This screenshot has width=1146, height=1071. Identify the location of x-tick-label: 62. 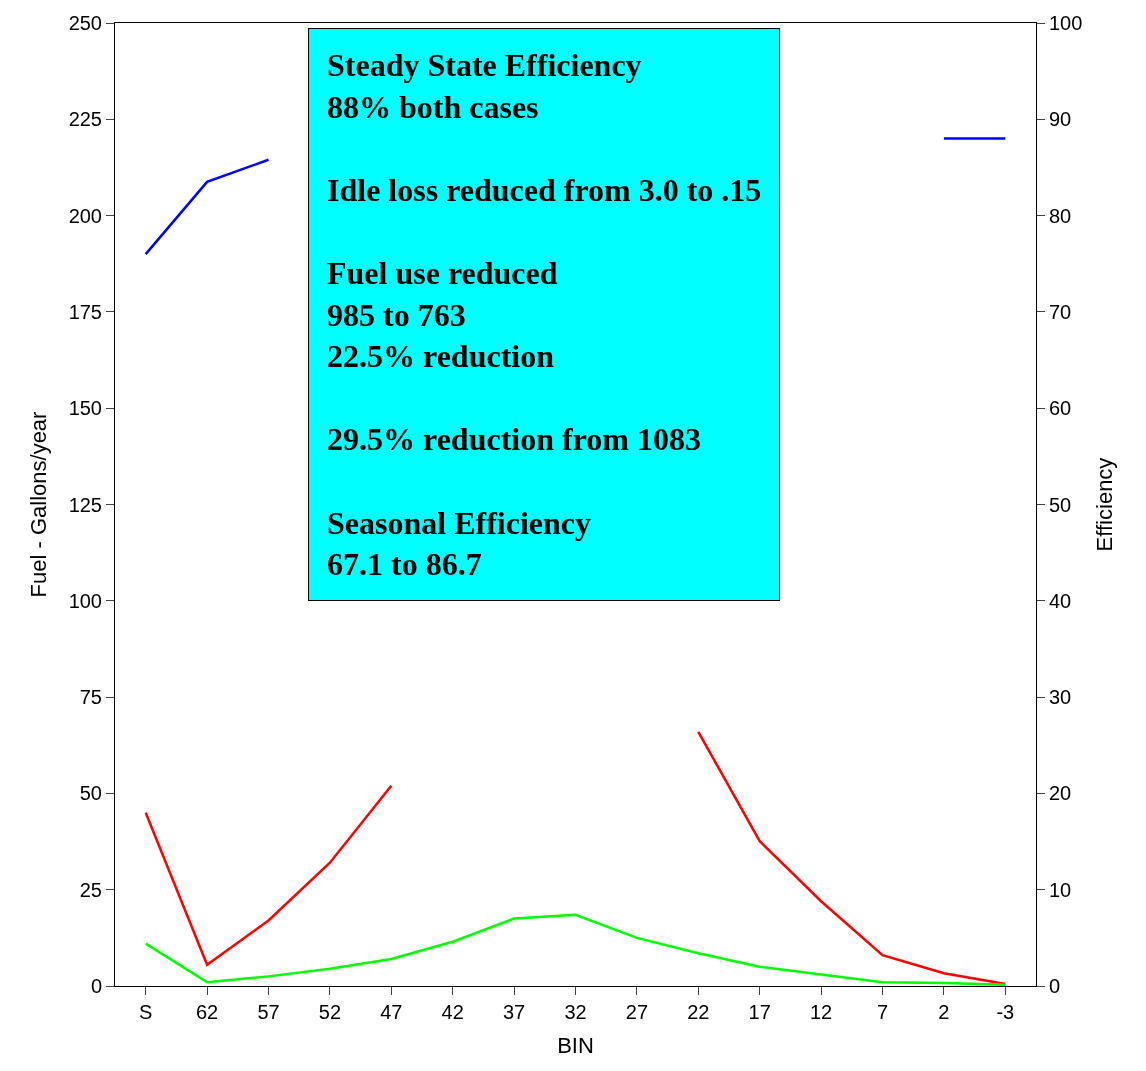
(207, 1012).